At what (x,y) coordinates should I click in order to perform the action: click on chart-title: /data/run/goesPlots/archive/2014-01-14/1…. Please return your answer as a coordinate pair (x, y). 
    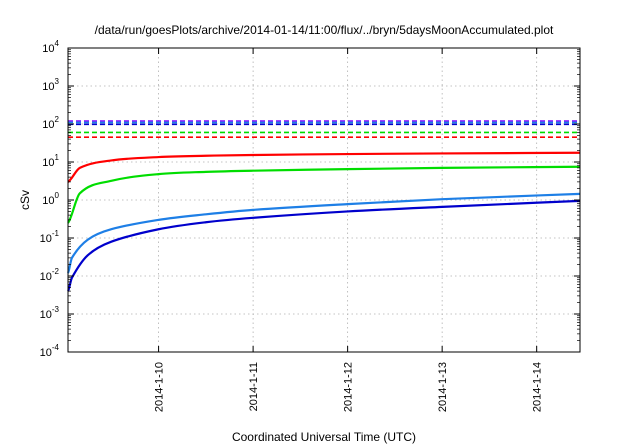
    Looking at the image, I should click on (324, 30).